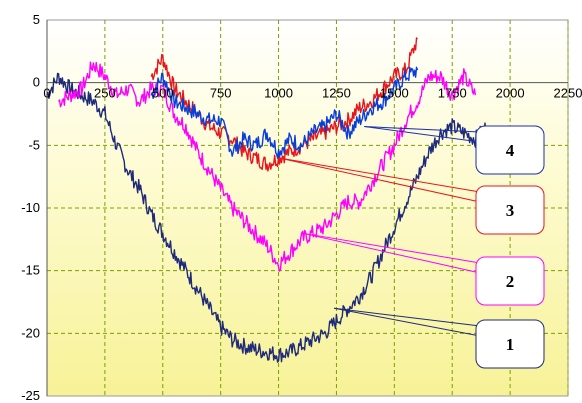 The width and height of the screenshot is (582, 403). I want to click on x-tick-label: 1750, so click(452, 93).